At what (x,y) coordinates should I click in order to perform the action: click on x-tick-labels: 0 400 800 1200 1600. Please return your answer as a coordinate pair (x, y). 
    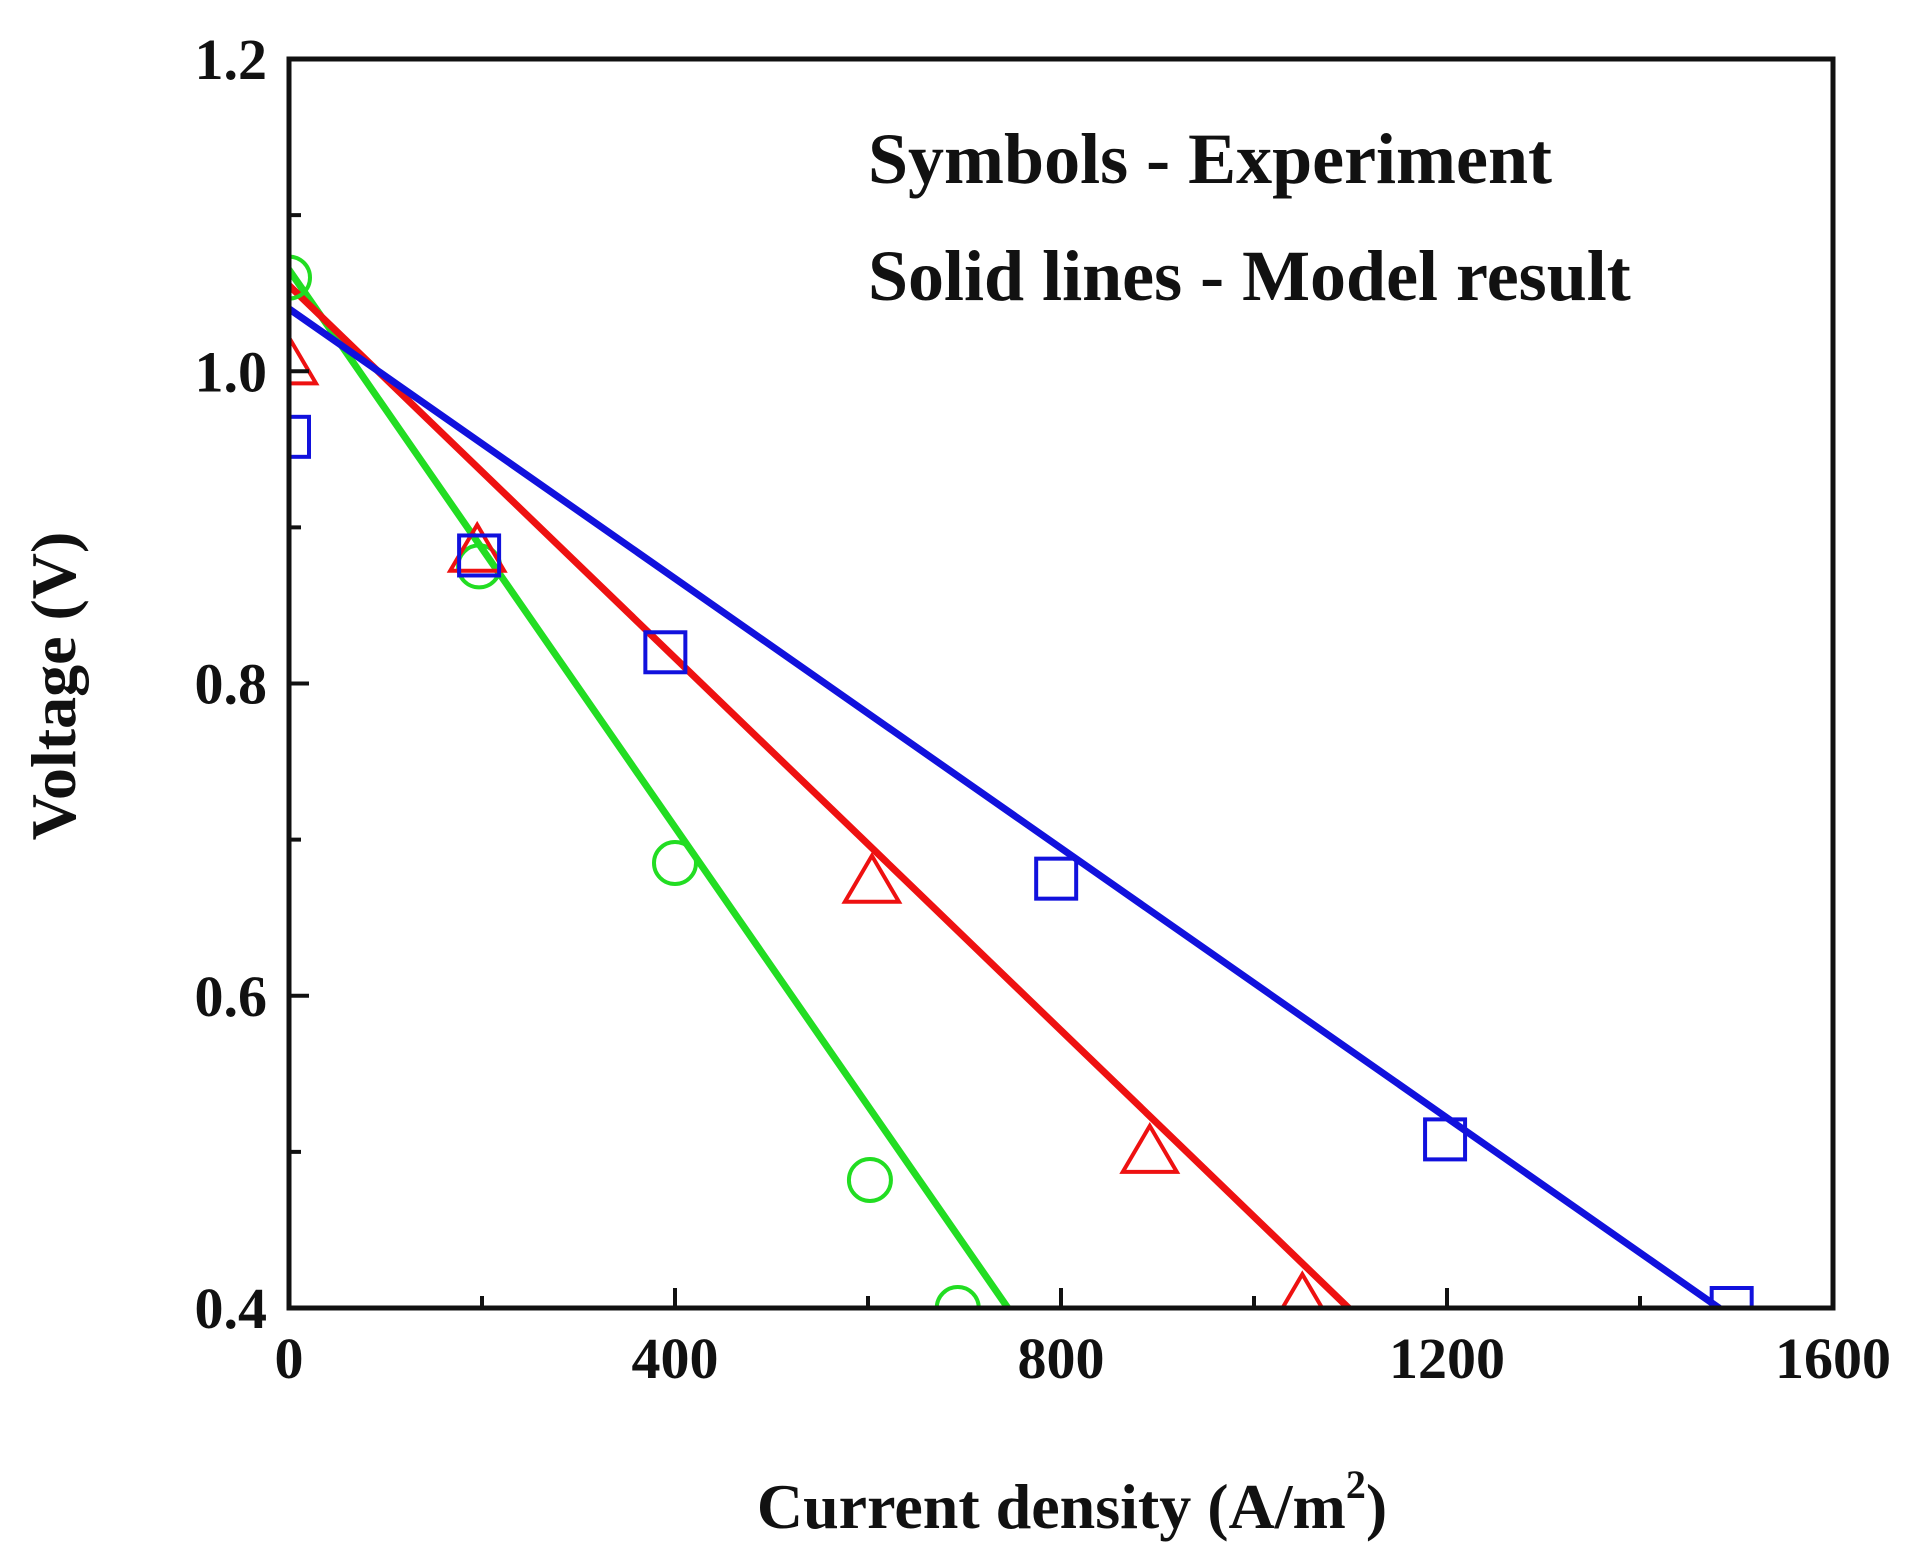
    Looking at the image, I should click on (1083, 1358).